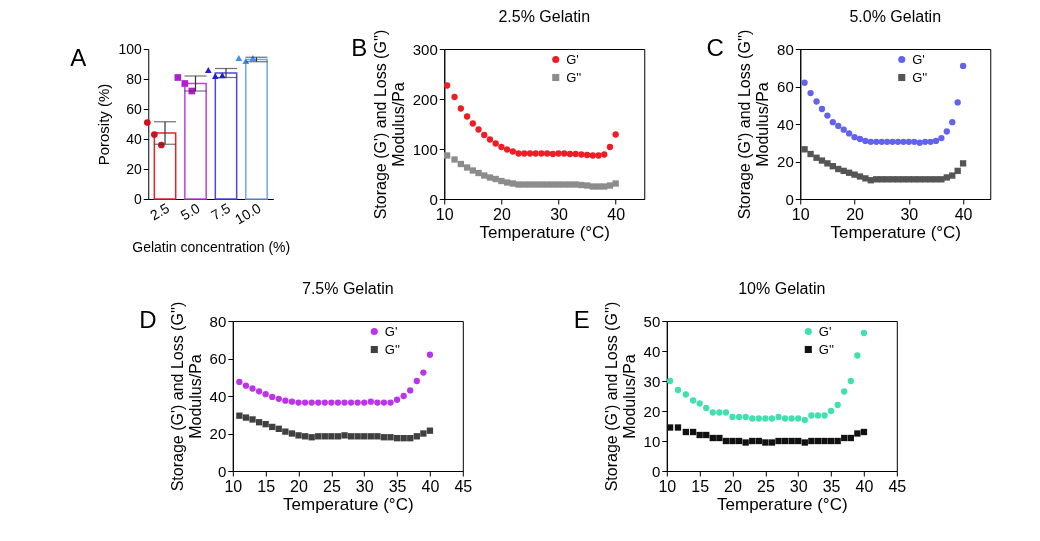 The width and height of the screenshot is (1040, 541). Describe the element at coordinates (218, 433) in the screenshot. I see `y-tick-label: 20` at that location.